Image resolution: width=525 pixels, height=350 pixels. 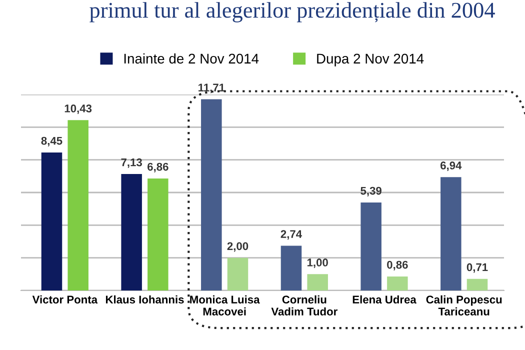 I want to click on chart-title: primul tur al alegerilor prezidențiale din 2004, so click(x=292, y=12).